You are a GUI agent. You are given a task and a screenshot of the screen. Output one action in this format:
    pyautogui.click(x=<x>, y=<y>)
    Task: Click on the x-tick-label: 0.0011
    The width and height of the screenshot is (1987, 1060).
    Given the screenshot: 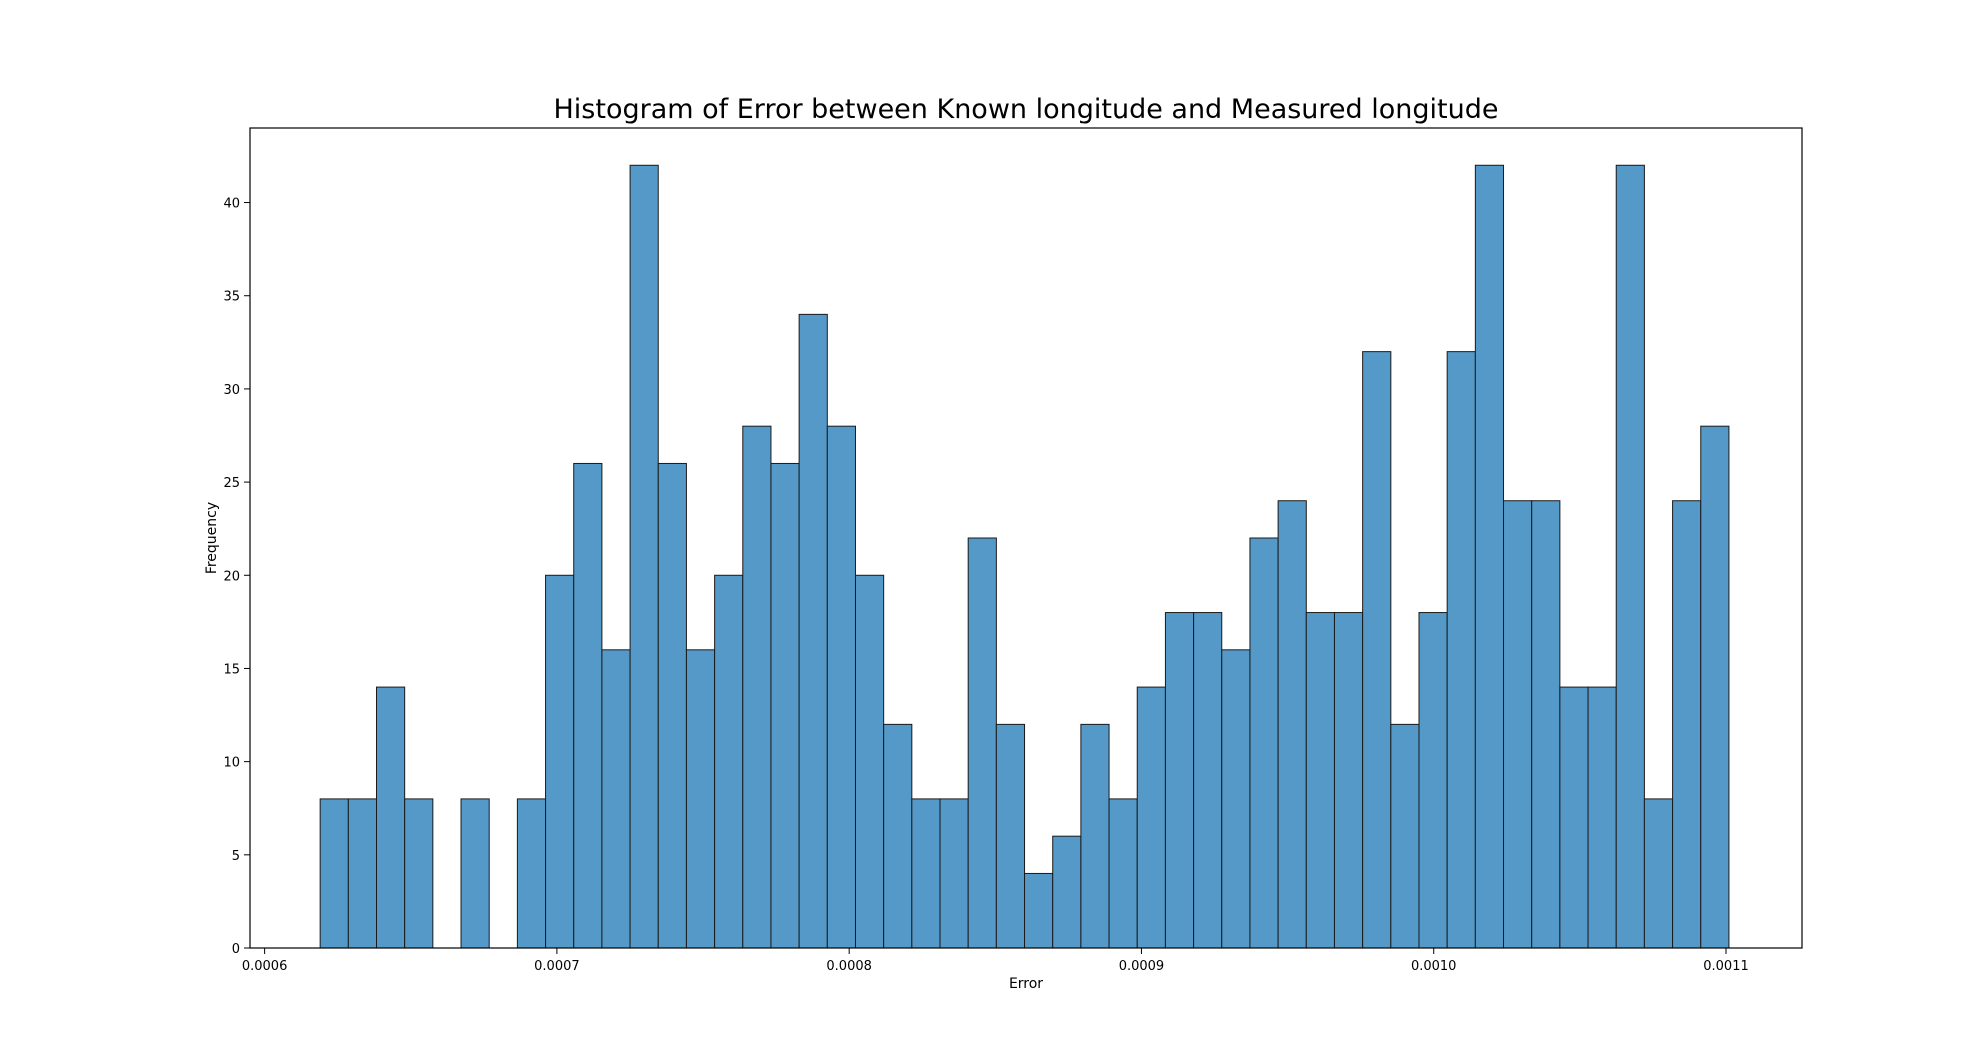 What is the action you would take?
    pyautogui.click(x=1726, y=966)
    